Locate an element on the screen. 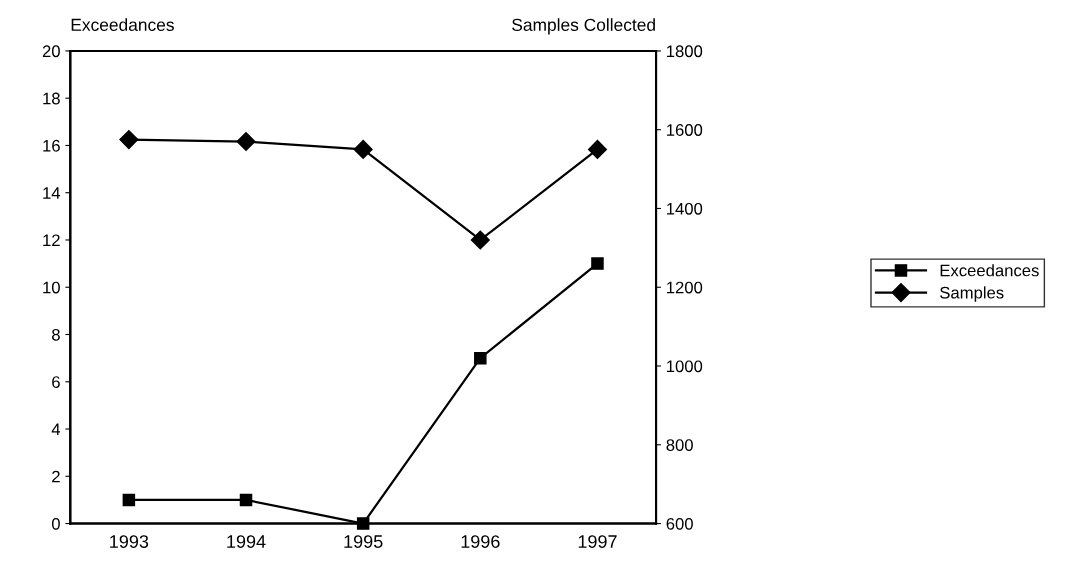 This screenshot has width=1065, height=566. y2-tick-label: 800 is located at coordinates (679, 445).